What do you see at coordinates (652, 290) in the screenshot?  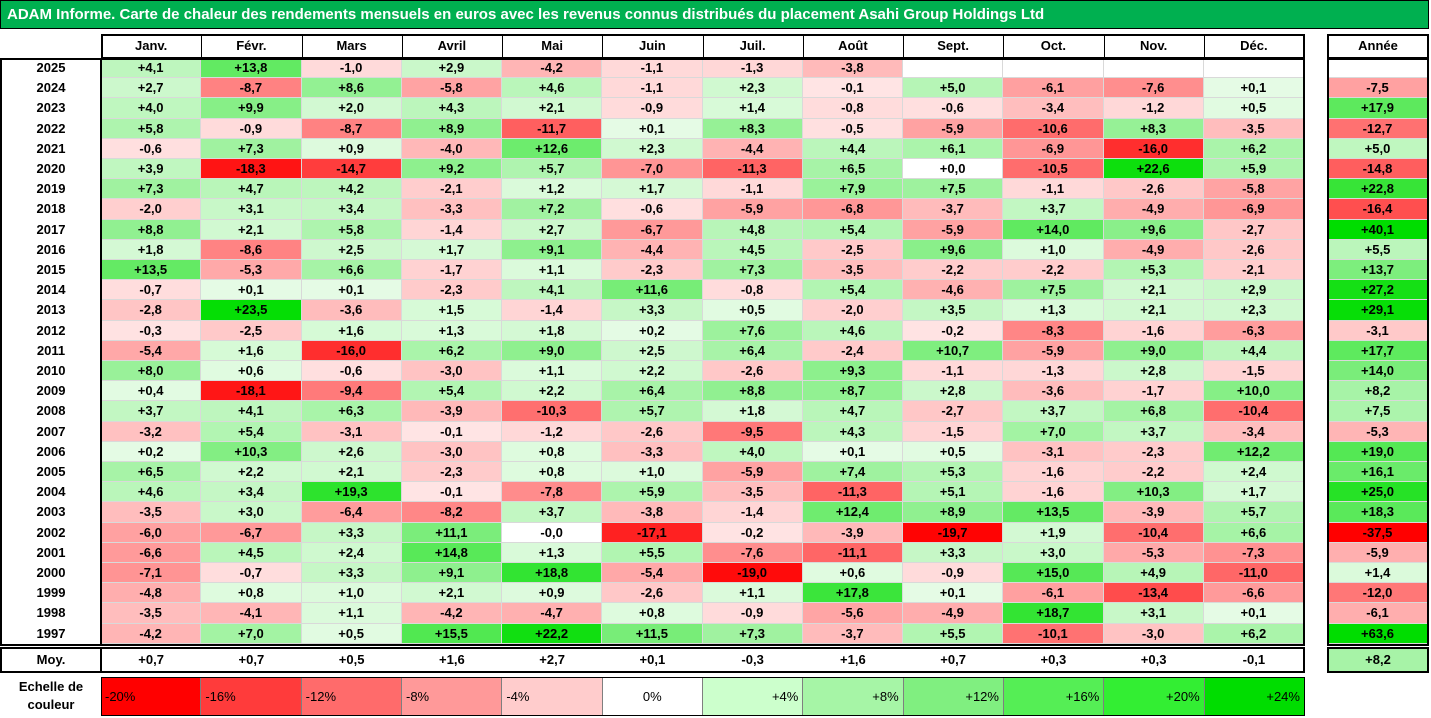 I see `heatmap-cell: +11,6` at bounding box center [652, 290].